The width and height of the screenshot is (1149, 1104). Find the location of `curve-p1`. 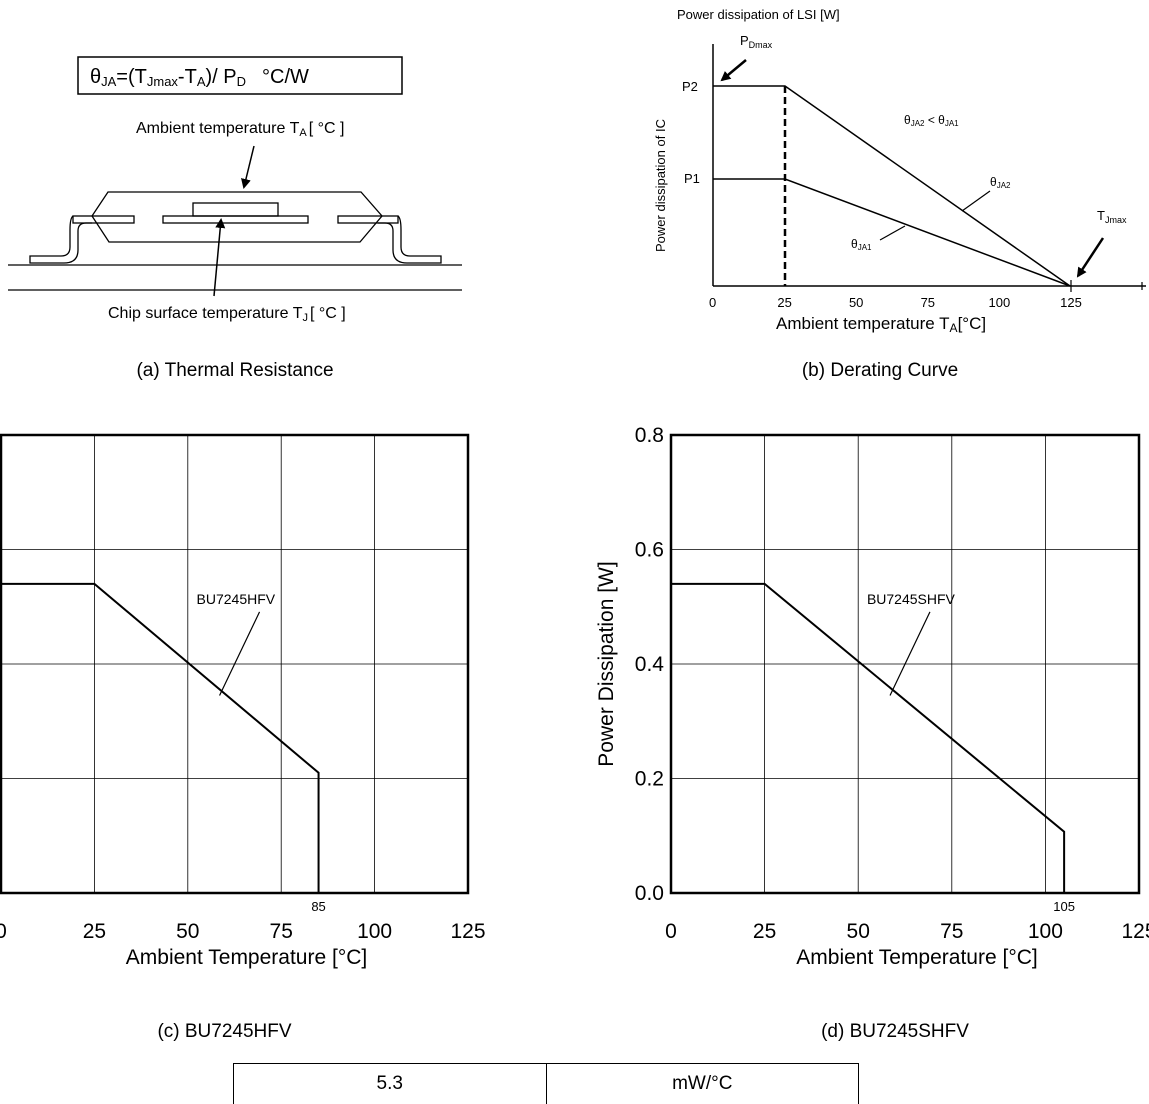

curve-p1 is located at coordinates (892, 232).